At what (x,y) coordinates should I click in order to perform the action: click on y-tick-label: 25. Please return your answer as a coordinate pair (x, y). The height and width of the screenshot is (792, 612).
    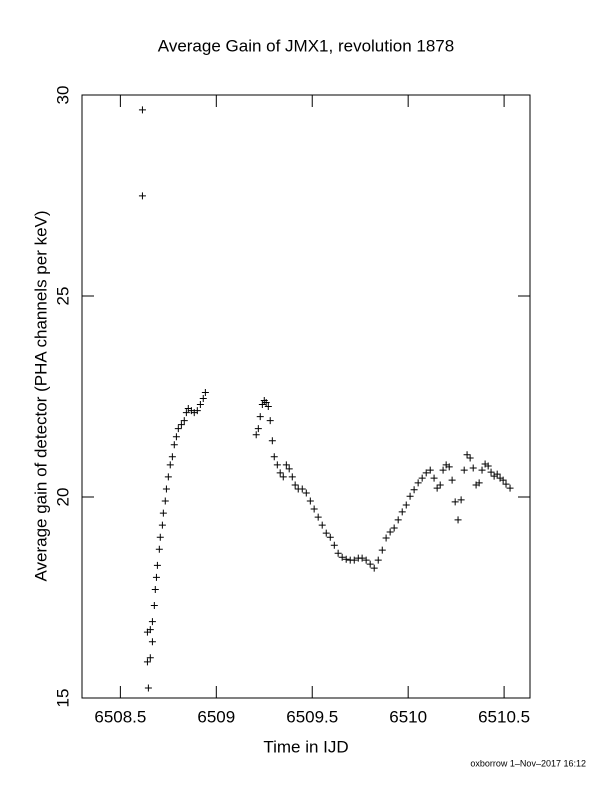
    Looking at the image, I should click on (62, 296).